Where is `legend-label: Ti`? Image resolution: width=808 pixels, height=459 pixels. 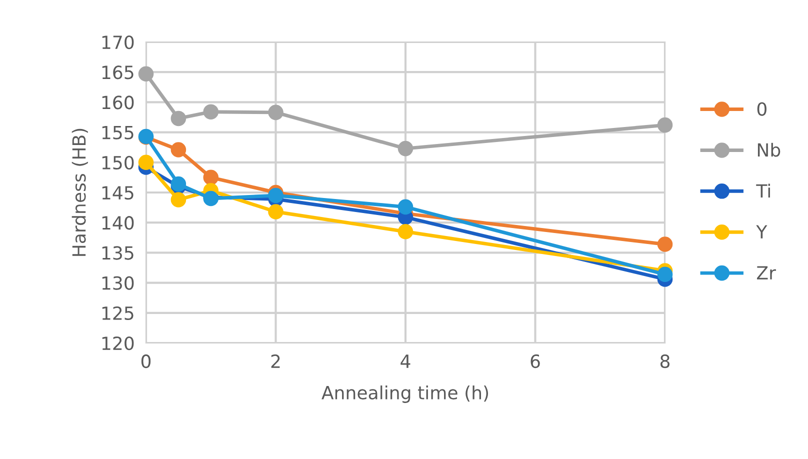
legend-label: Ti is located at coordinates (763, 191).